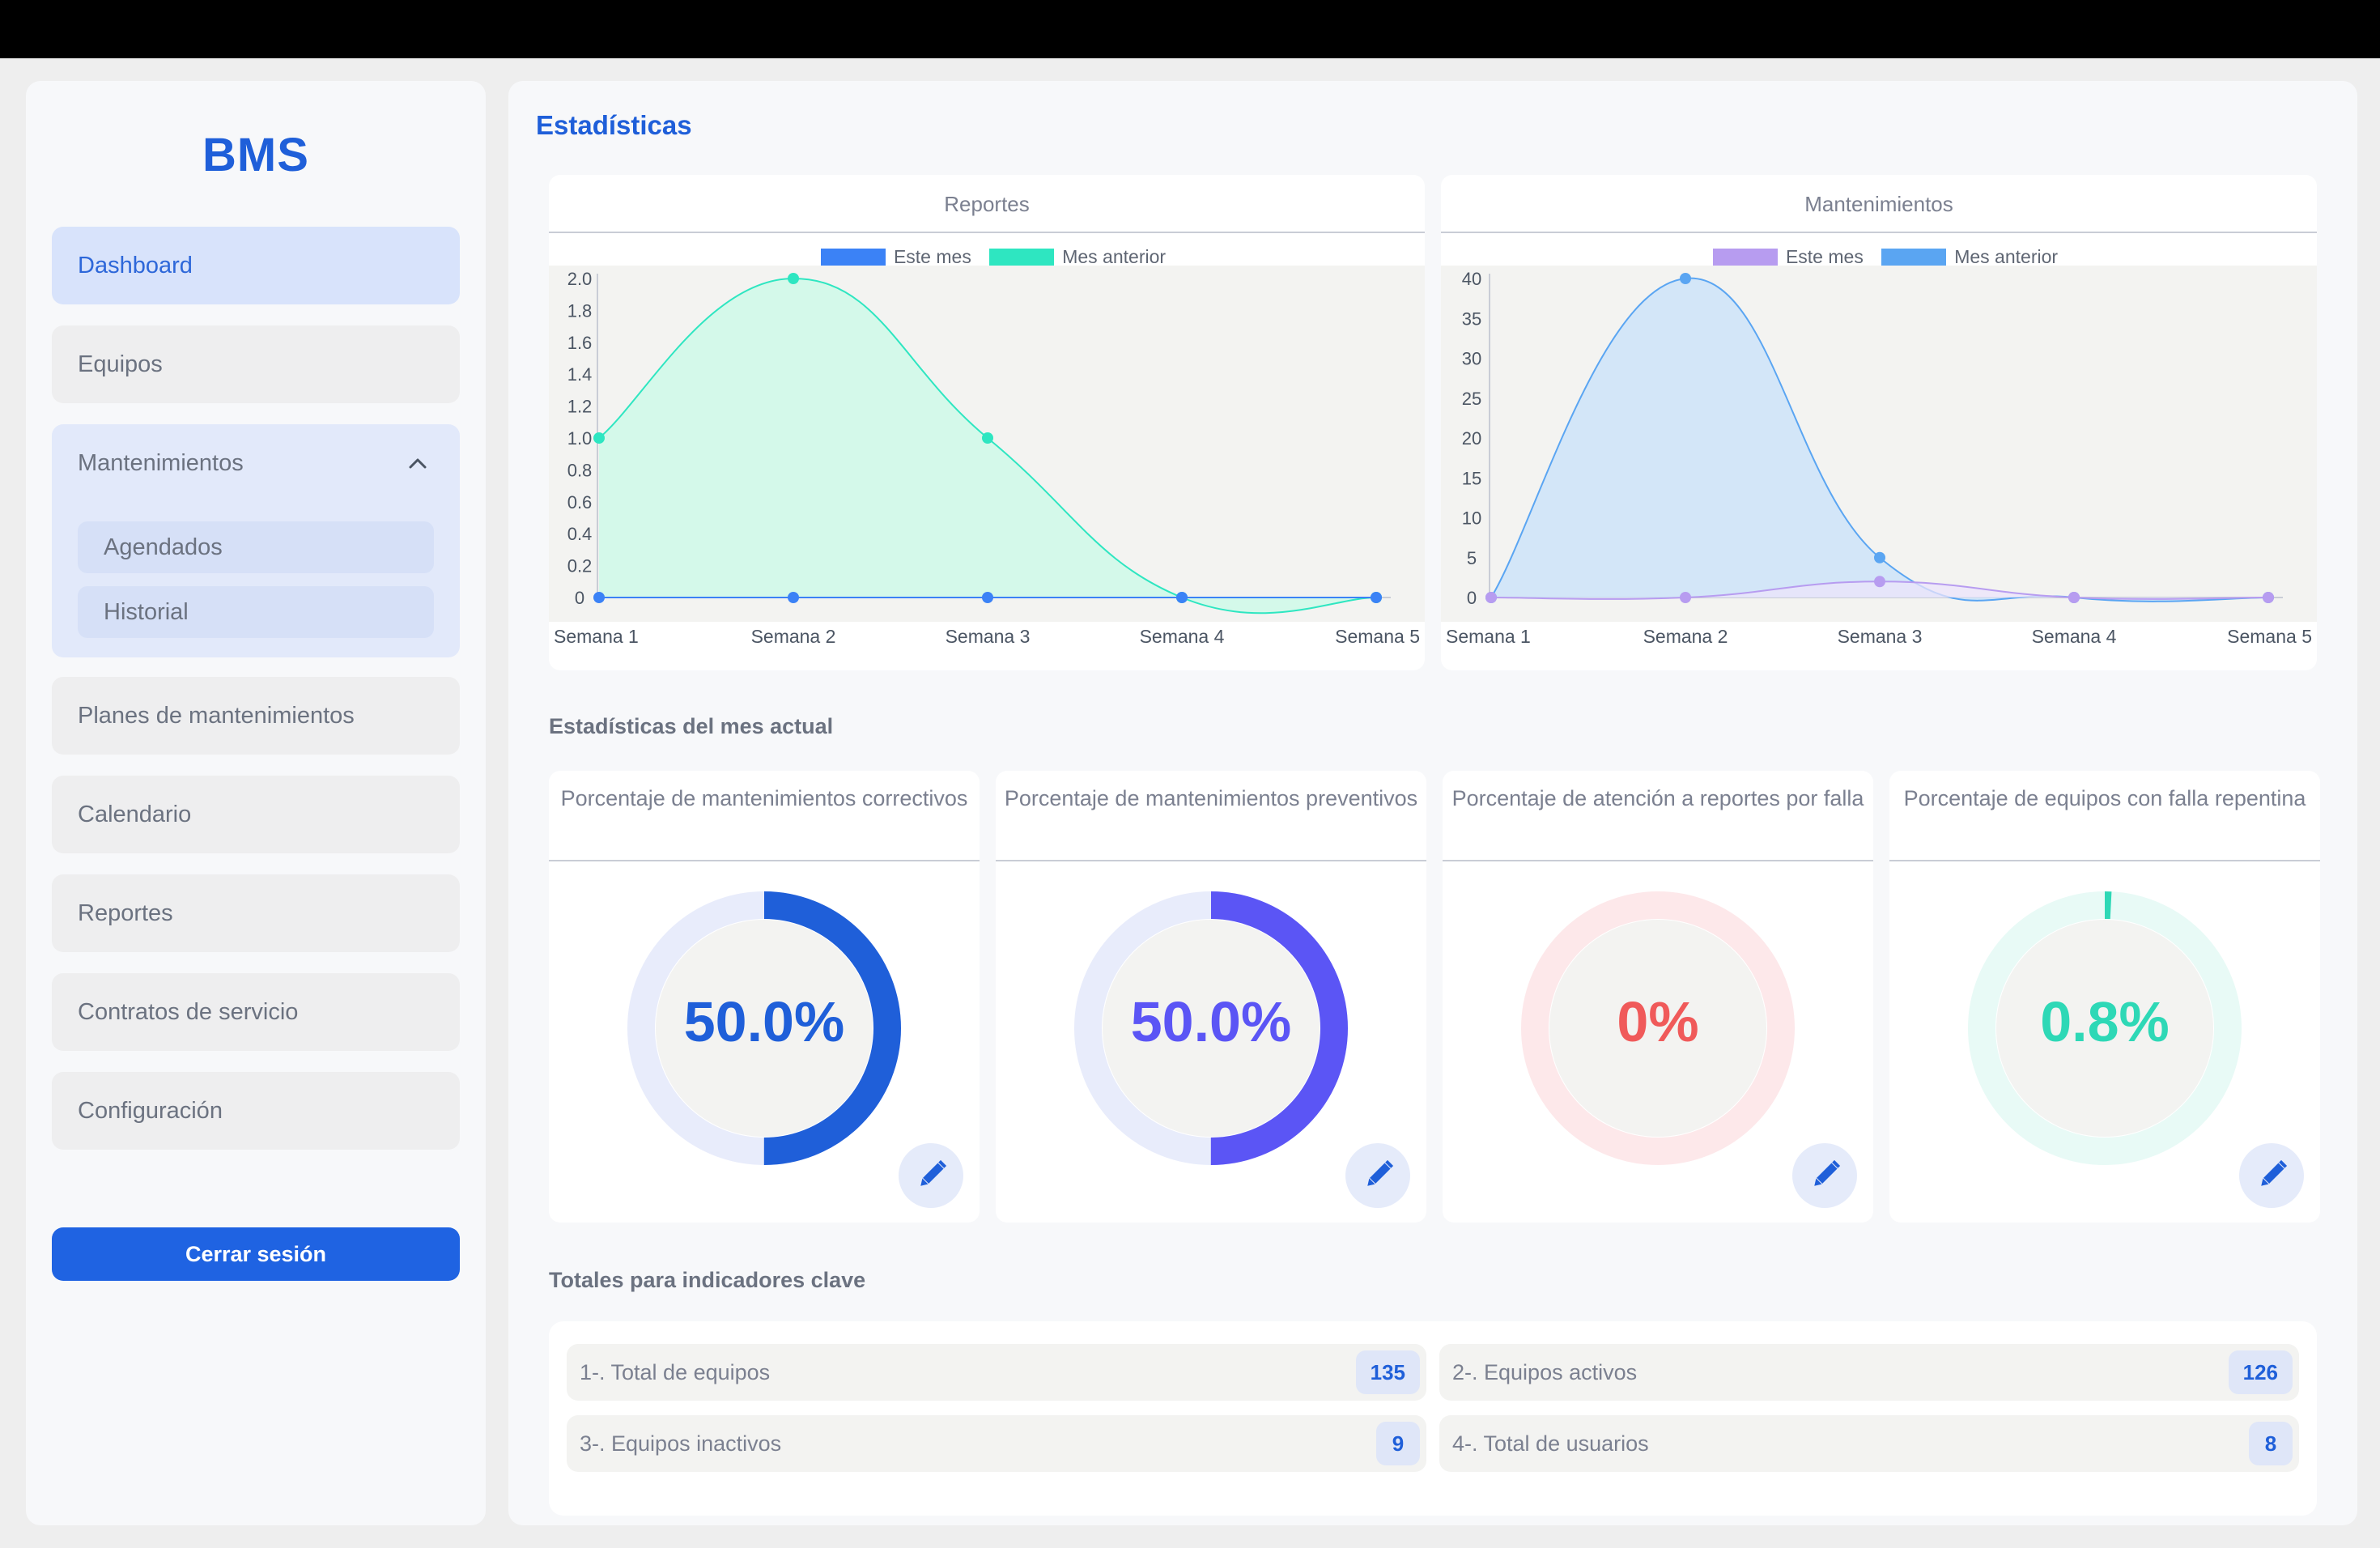 This screenshot has width=2380, height=1548. What do you see at coordinates (580, 343) in the screenshot?
I see `y-tick-label: 1.6` at bounding box center [580, 343].